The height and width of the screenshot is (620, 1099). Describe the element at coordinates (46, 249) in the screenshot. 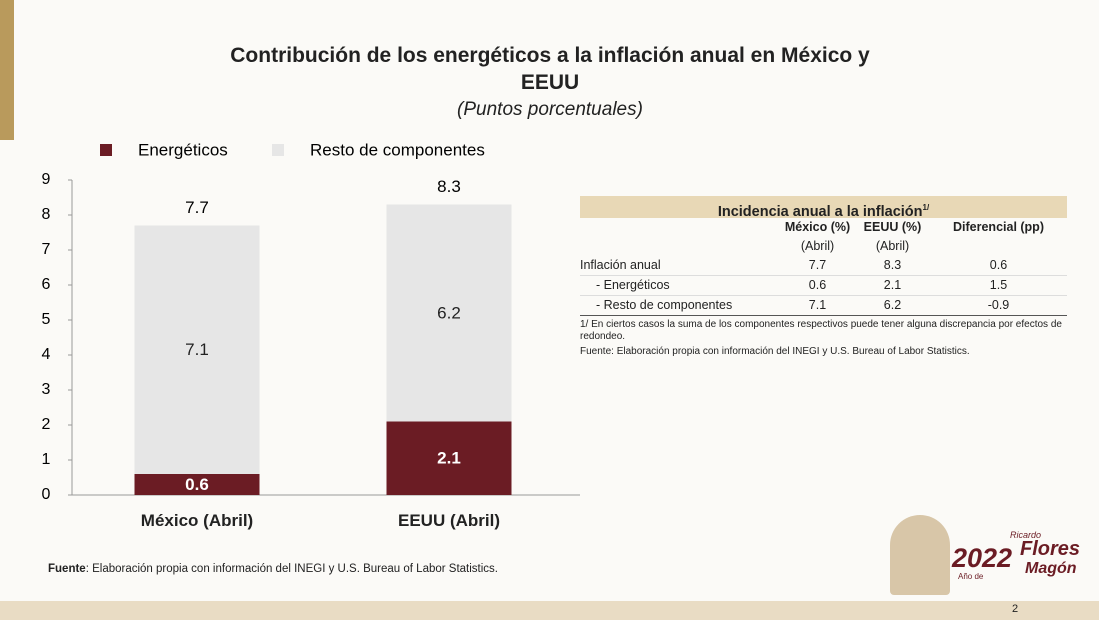

I see `y-tick-label: 7` at that location.